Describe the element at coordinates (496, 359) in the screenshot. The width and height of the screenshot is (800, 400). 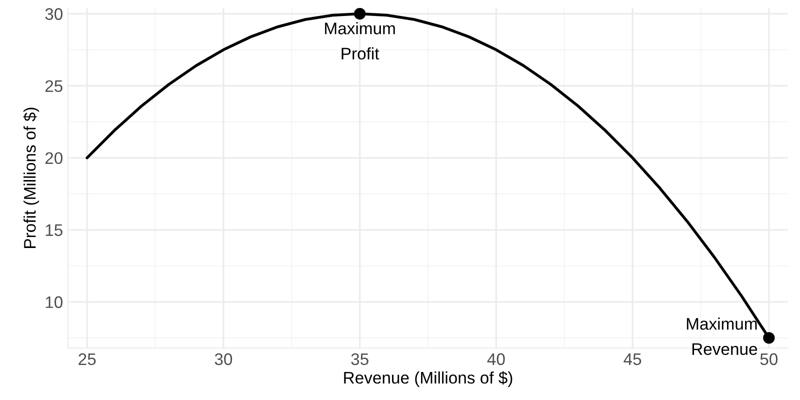
I see `x-tick-label: 40` at that location.